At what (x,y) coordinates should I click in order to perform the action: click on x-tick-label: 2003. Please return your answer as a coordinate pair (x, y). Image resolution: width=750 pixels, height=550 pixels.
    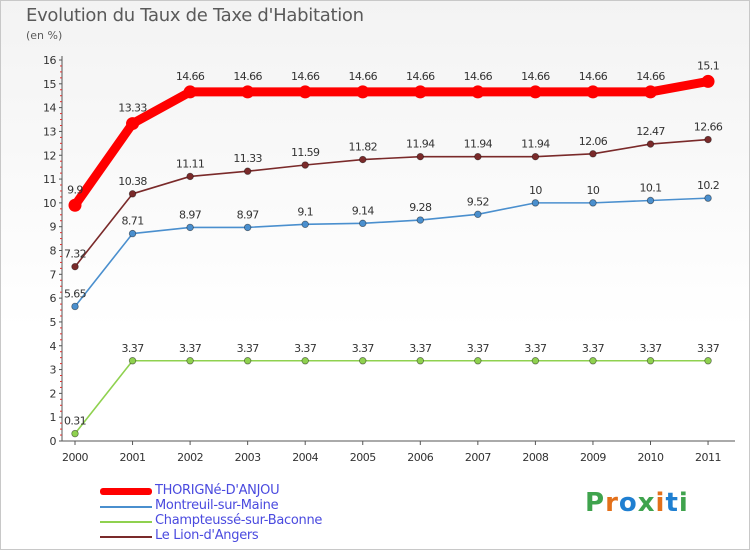
    Looking at the image, I should click on (248, 457).